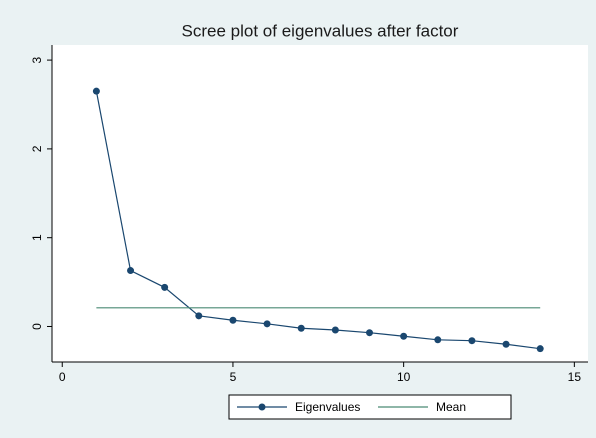 This screenshot has height=438, width=596. Describe the element at coordinates (37, 148) in the screenshot. I see `y-tick-label: 2` at that location.